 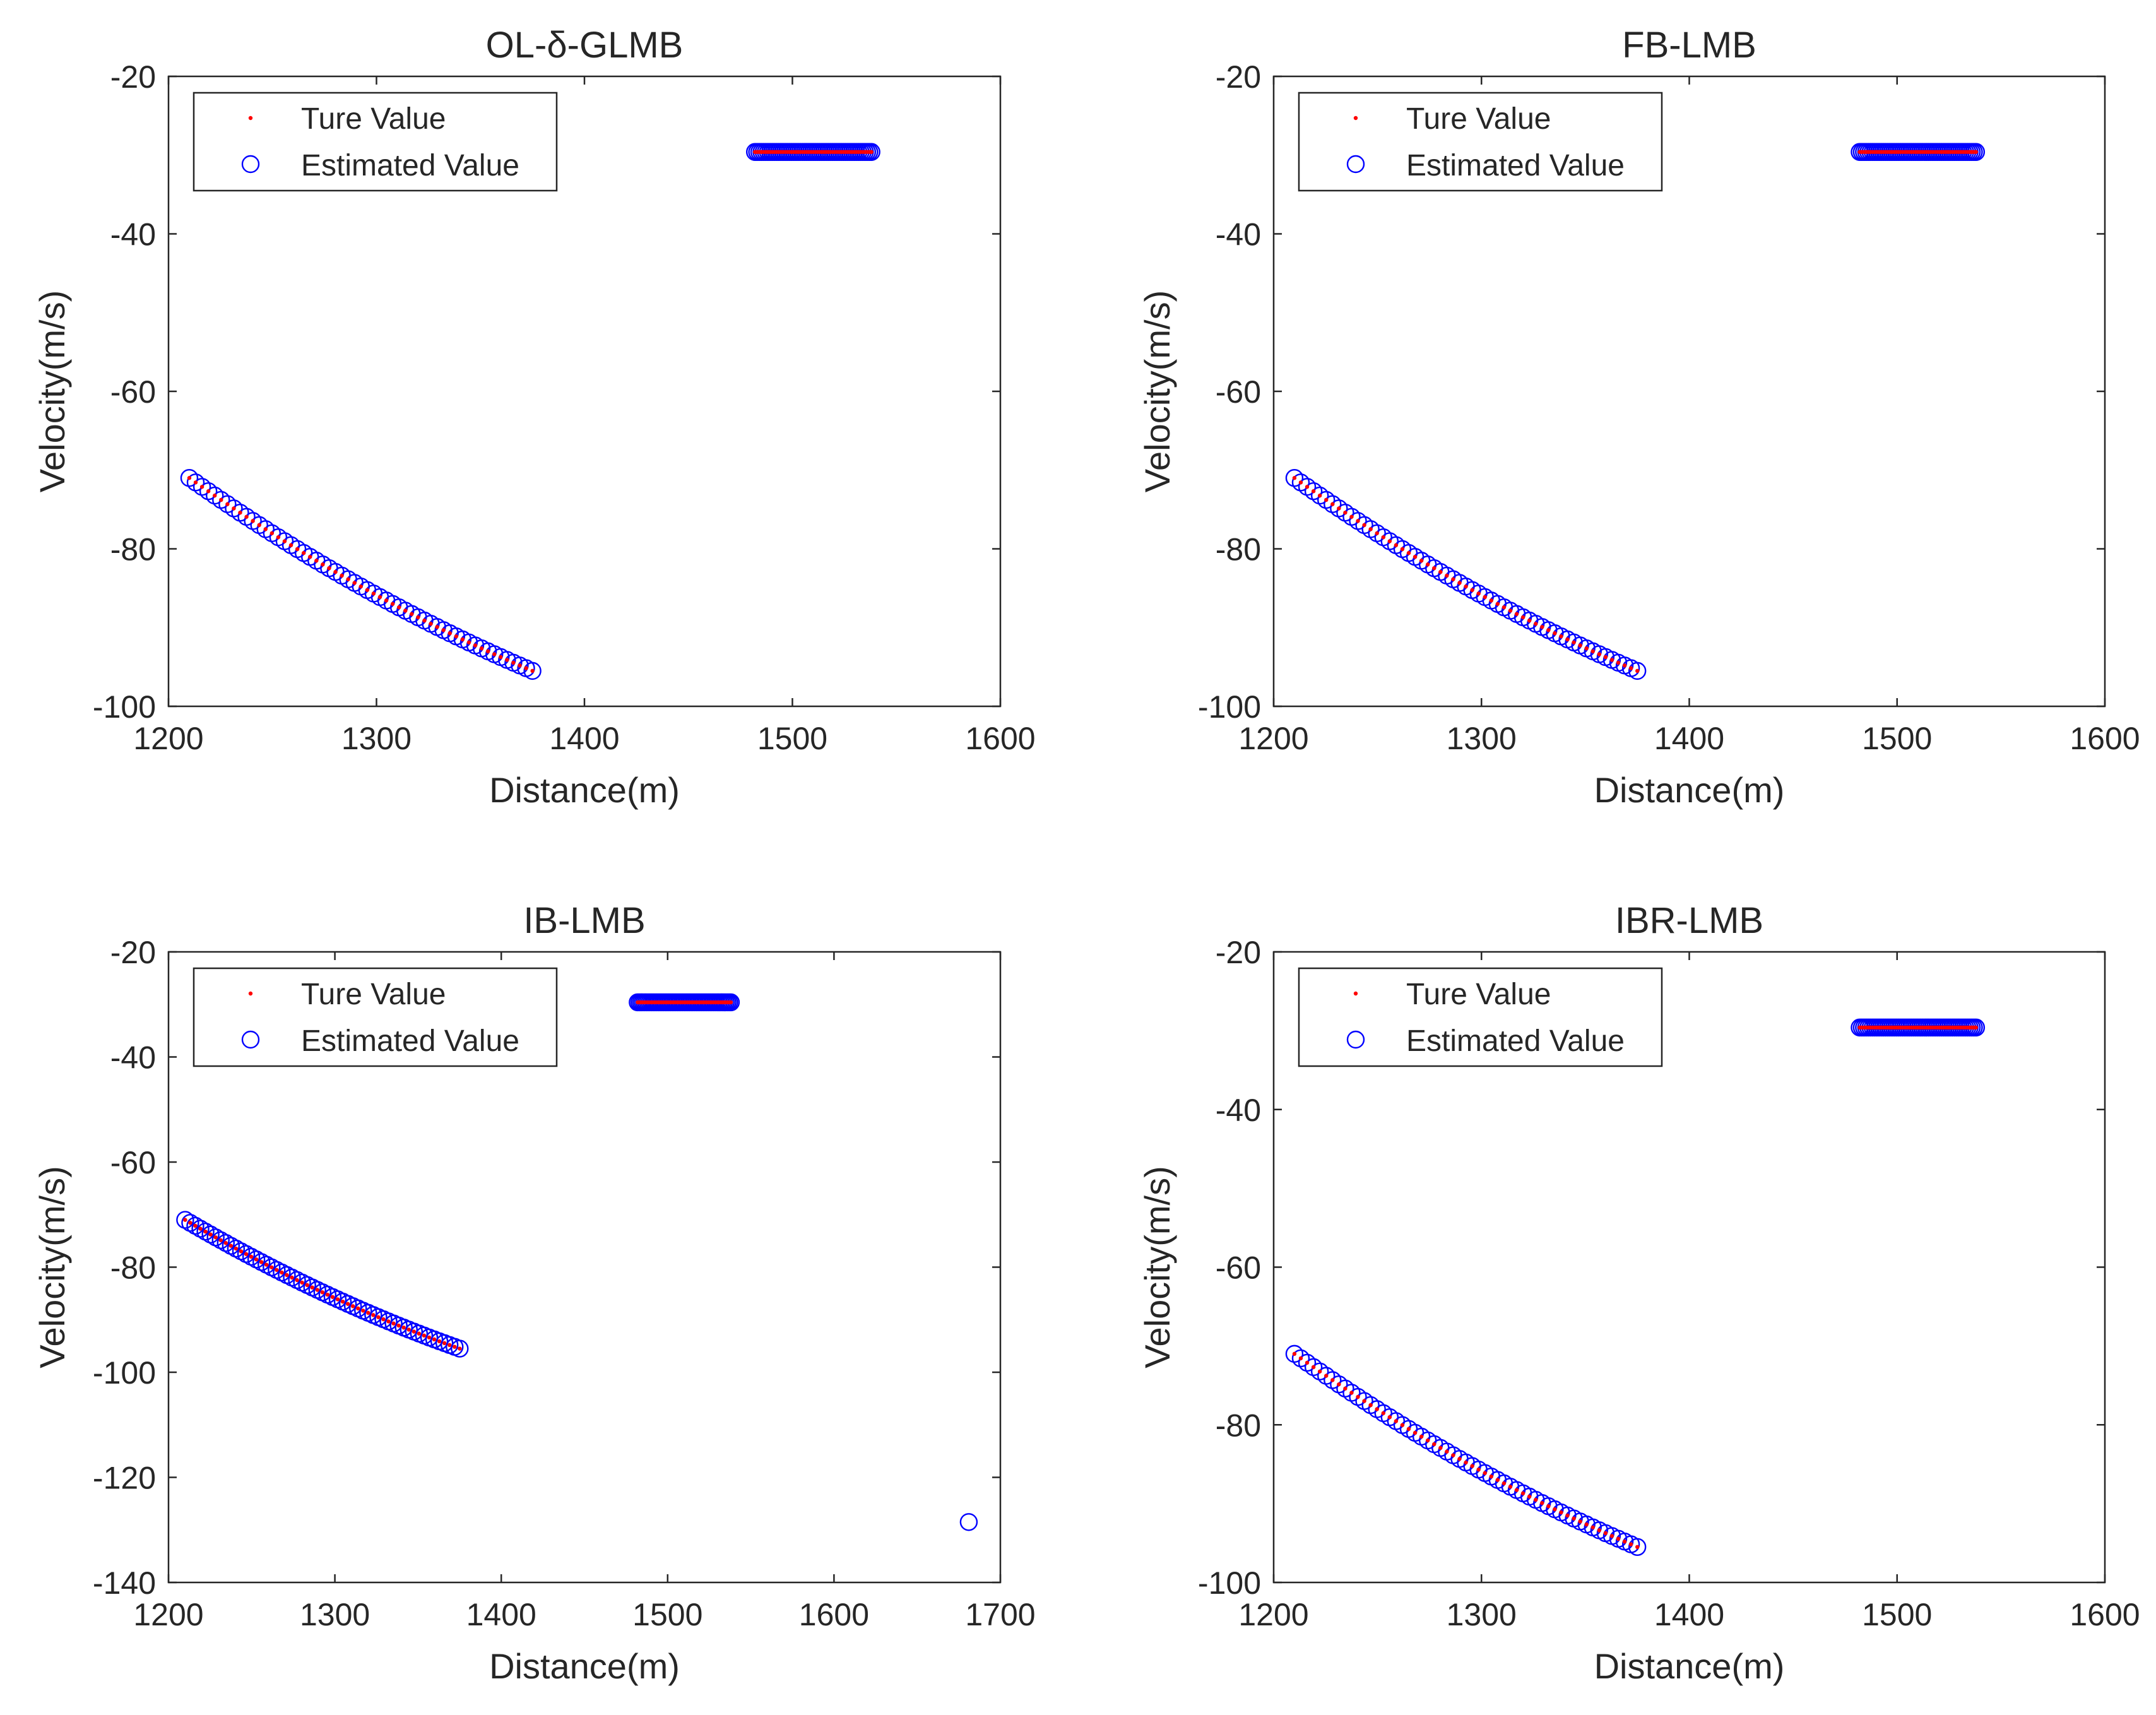 I want to click on legend: Ture Value Estimated Value, so click(x=375, y=1017).